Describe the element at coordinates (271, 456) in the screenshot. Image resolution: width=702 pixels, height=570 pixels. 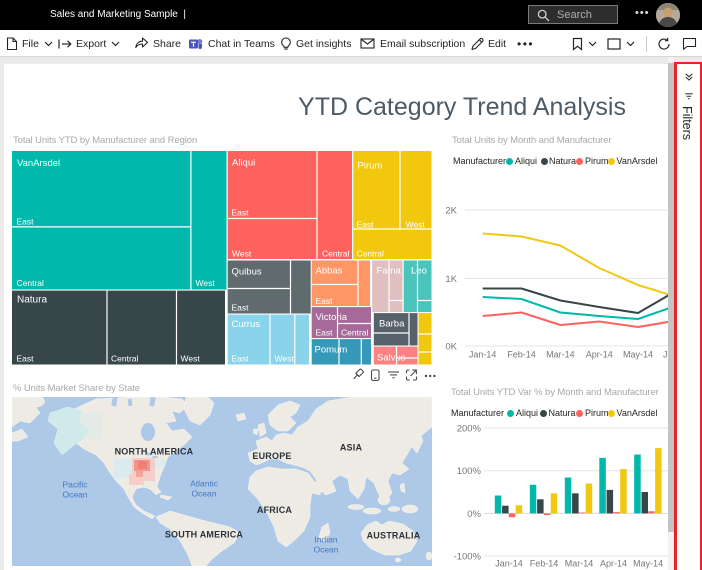
I see `svg-text: EUROPE` at that location.